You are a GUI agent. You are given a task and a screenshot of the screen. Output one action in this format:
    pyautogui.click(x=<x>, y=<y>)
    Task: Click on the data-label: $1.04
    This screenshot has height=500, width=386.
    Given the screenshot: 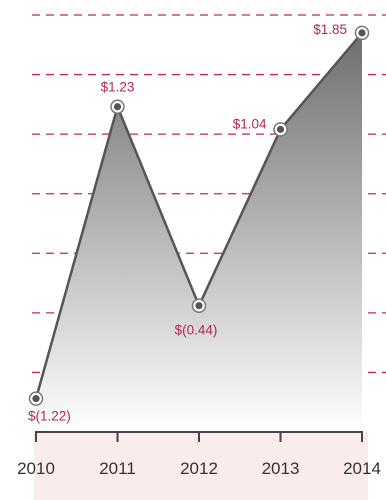 What is the action you would take?
    pyautogui.click(x=250, y=123)
    